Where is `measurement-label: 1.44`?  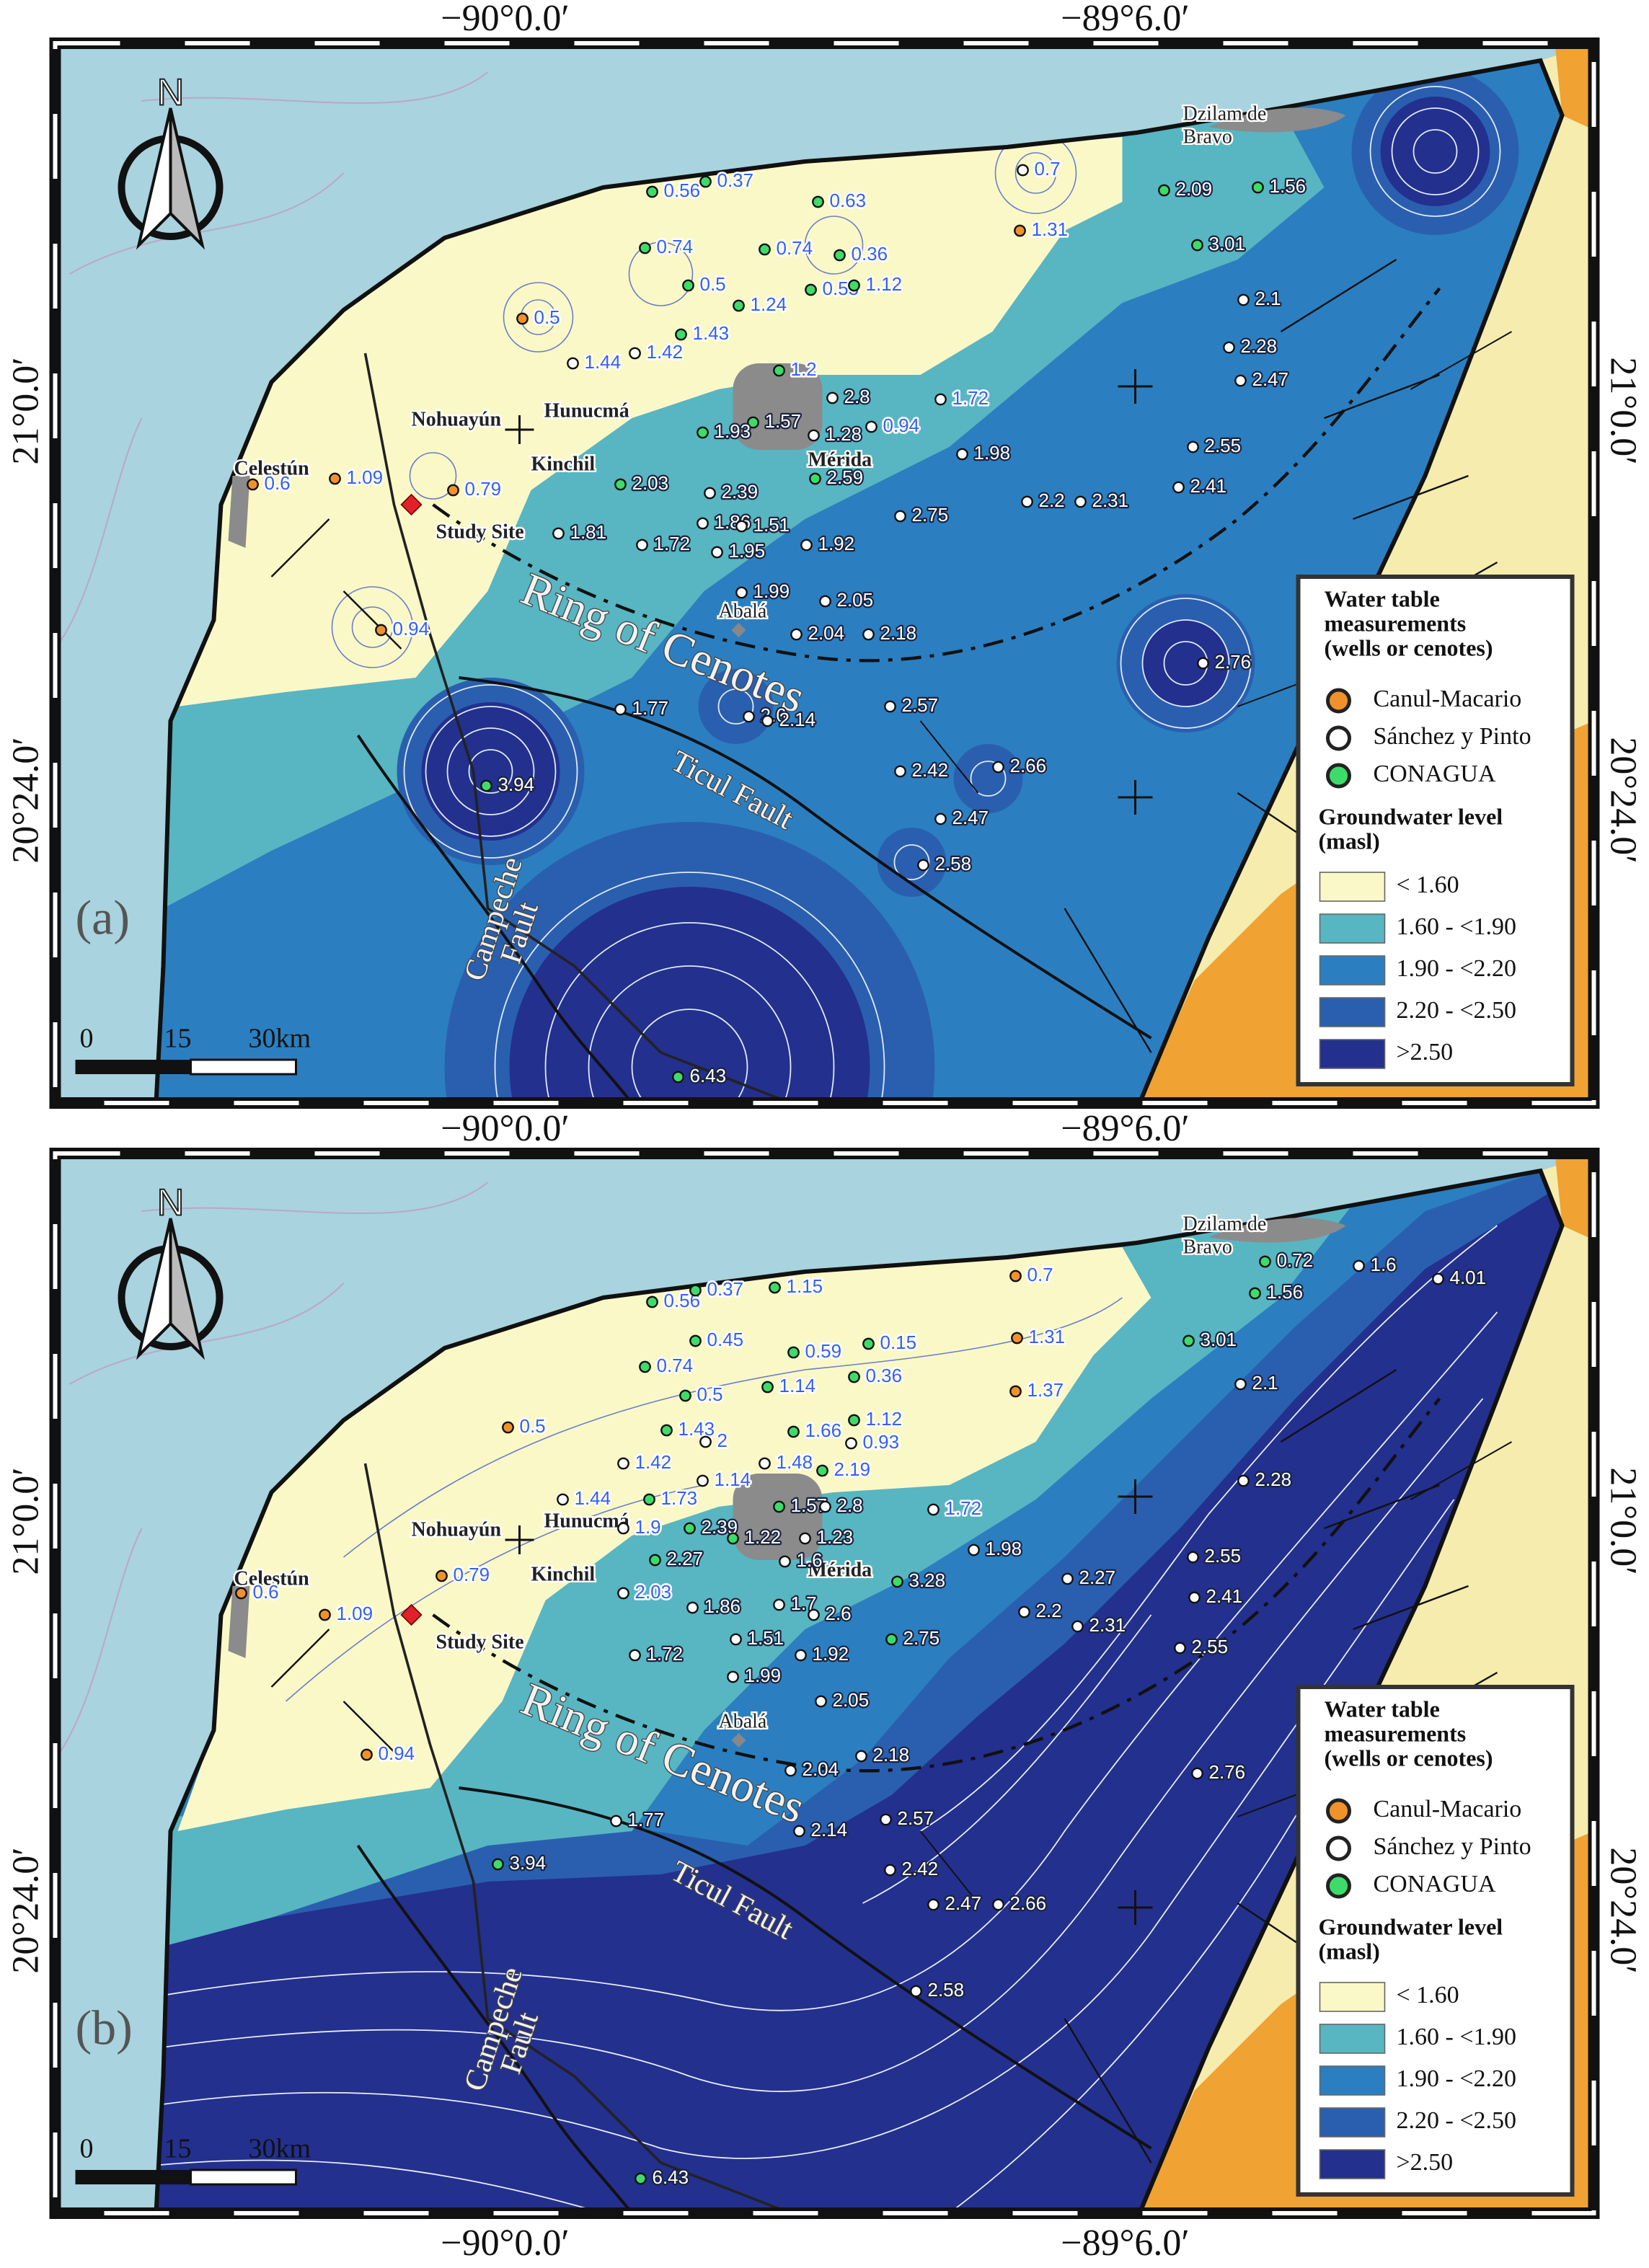 measurement-label: 1.44 is located at coordinates (593, 1498).